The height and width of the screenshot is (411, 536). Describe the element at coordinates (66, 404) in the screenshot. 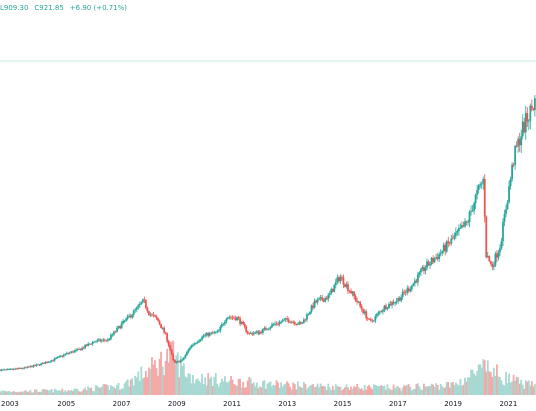

I see `time-tick-label: 2005` at that location.